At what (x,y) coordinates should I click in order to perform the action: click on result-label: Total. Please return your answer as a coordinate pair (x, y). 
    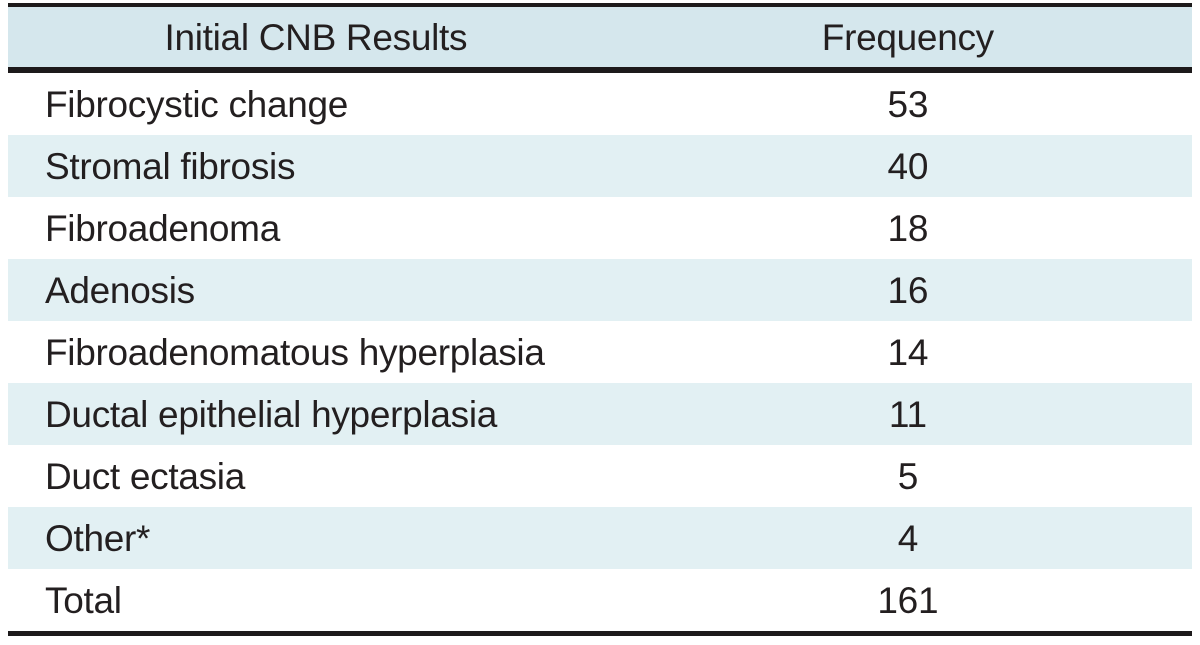
    Looking at the image, I should click on (83, 600).